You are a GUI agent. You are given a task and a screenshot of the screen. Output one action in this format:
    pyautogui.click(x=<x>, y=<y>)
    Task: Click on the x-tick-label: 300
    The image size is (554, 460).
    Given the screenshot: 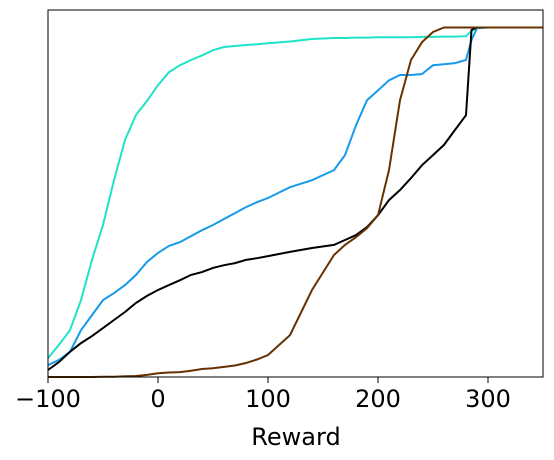 What is the action you would take?
    pyautogui.click(x=488, y=399)
    